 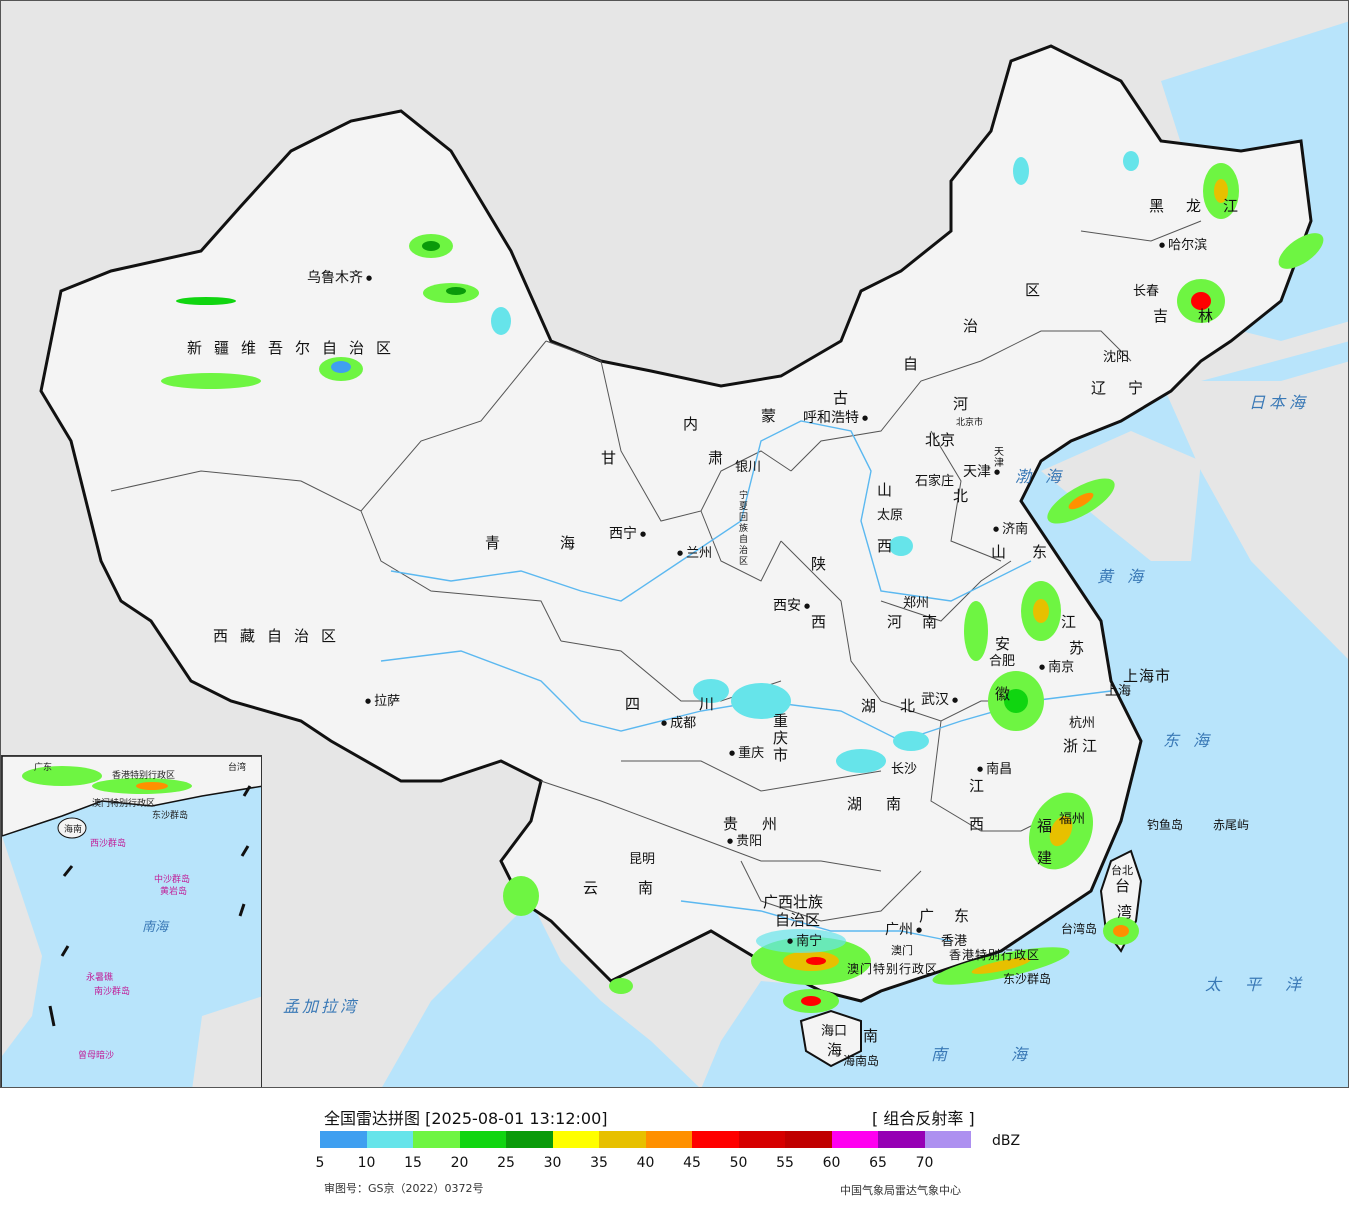 What do you see at coordinates (112, 992) in the screenshot?
I see `inset-label-nansha: 南沙群岛` at bounding box center [112, 992].